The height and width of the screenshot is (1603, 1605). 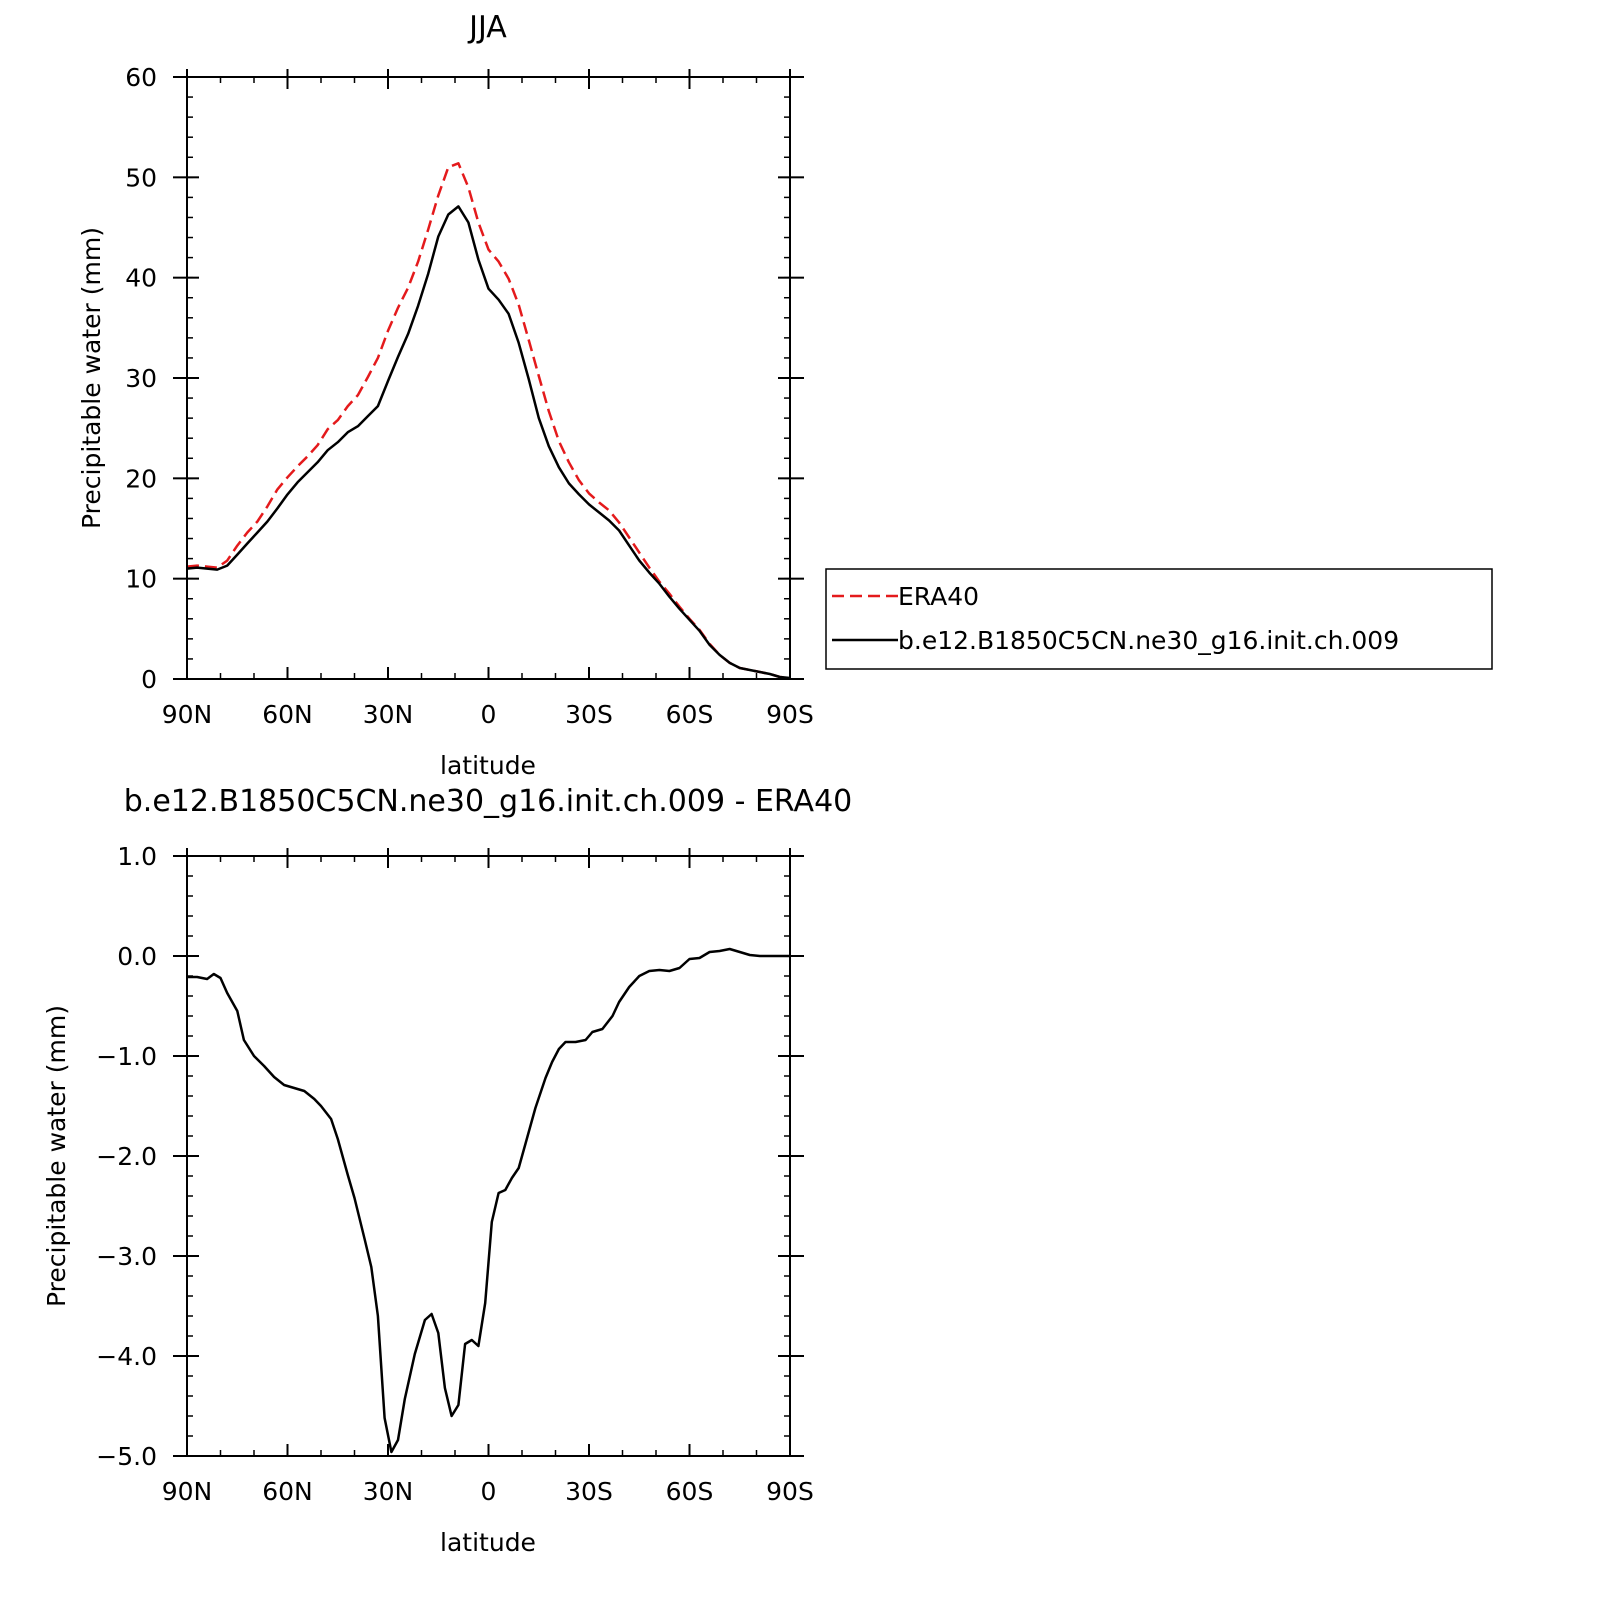 I want to click on top-series-line-era40, so click(x=488, y=421).